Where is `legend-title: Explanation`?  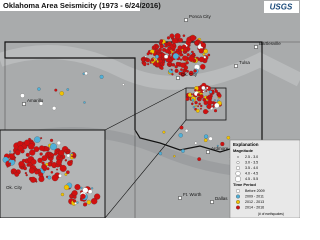
legend-title: Explanation is located at coordinates (246, 144).